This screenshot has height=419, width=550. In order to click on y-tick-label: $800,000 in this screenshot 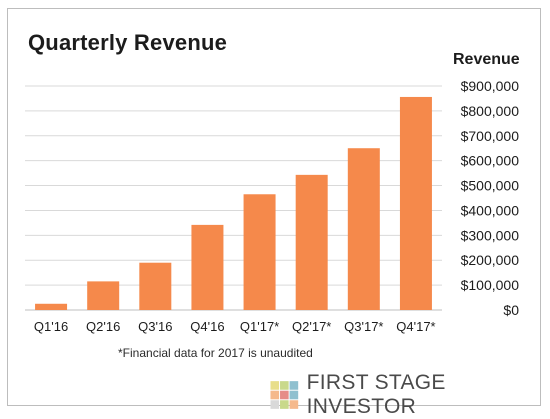, I will do `click(490, 111)`.